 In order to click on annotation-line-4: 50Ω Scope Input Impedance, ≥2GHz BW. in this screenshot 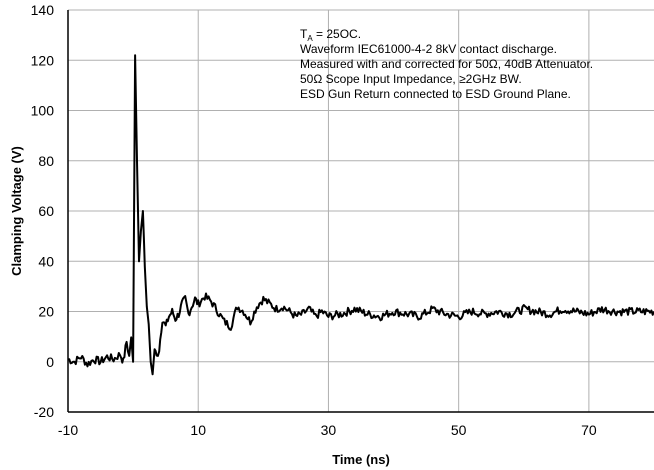, I will do `click(411, 79)`.